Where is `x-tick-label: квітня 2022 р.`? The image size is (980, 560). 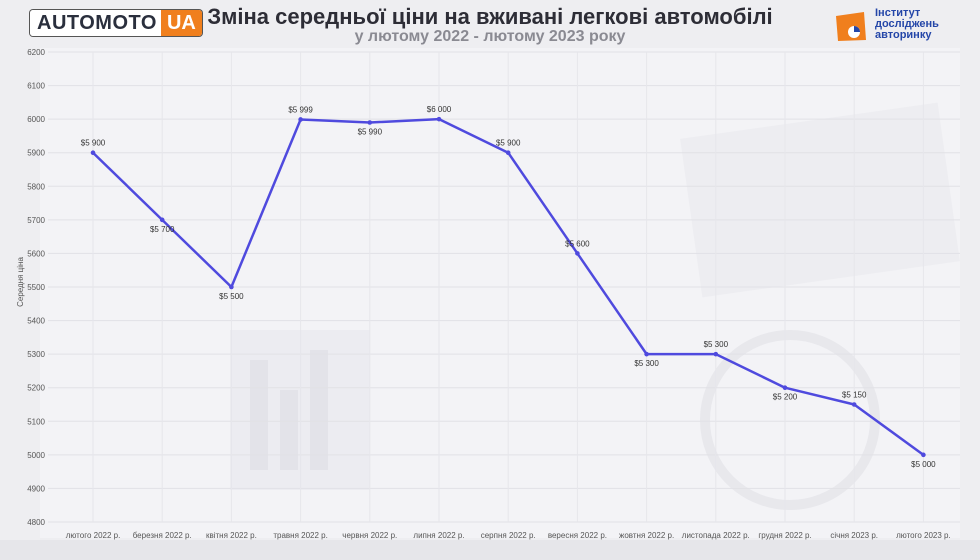 x-tick-label: квітня 2022 р. is located at coordinates (231, 535).